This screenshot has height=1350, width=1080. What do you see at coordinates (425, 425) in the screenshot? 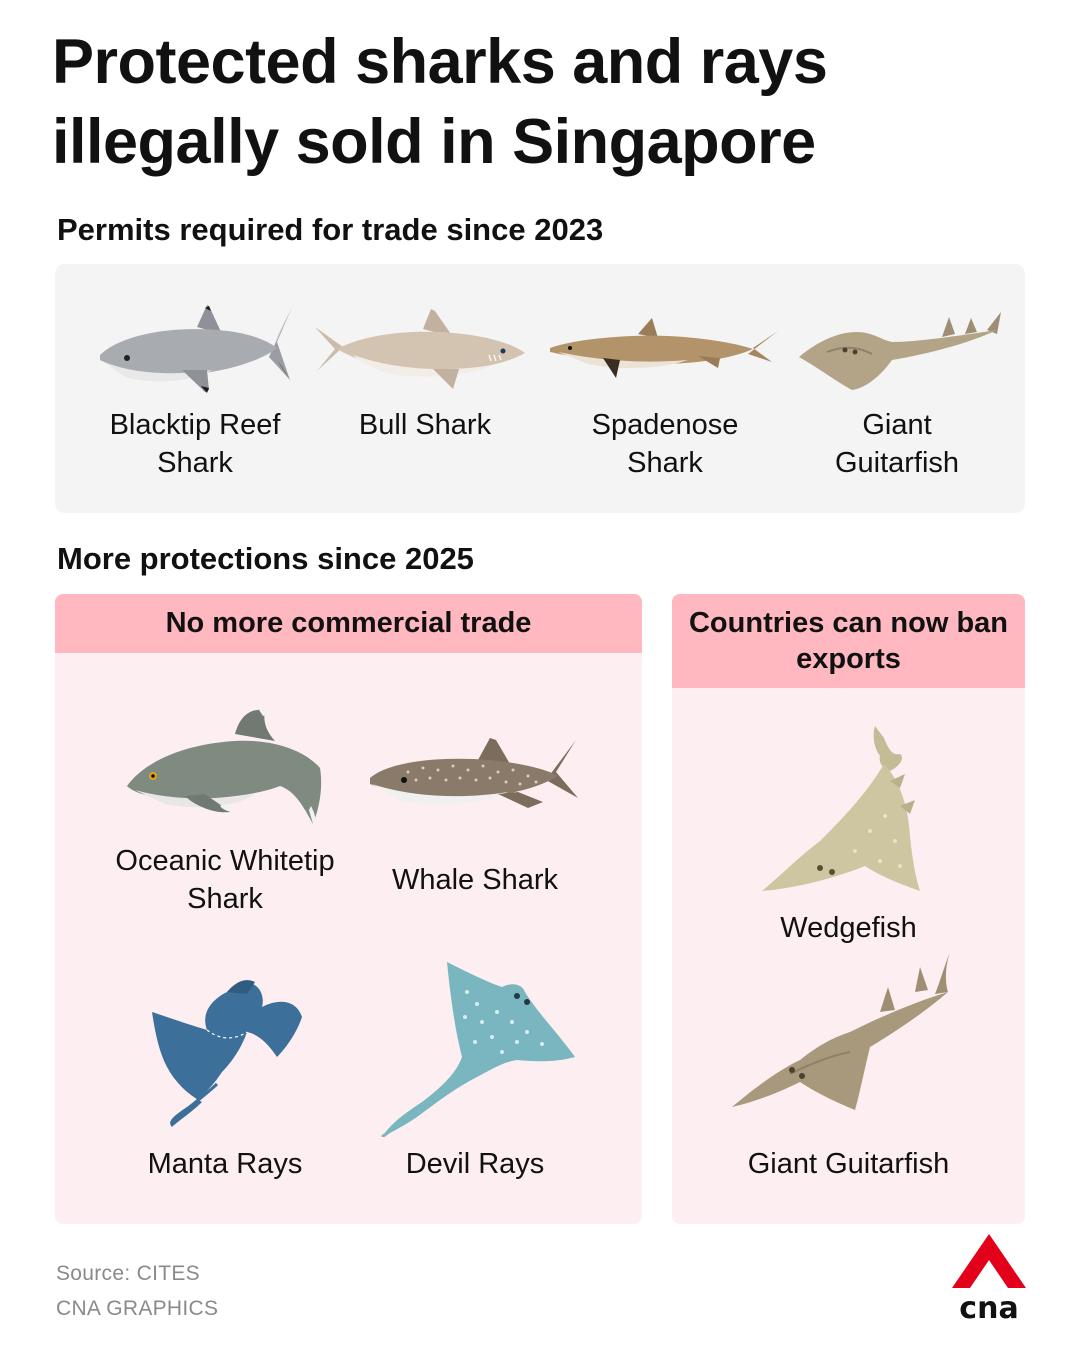
I see `species-label: Bull Shark` at bounding box center [425, 425].